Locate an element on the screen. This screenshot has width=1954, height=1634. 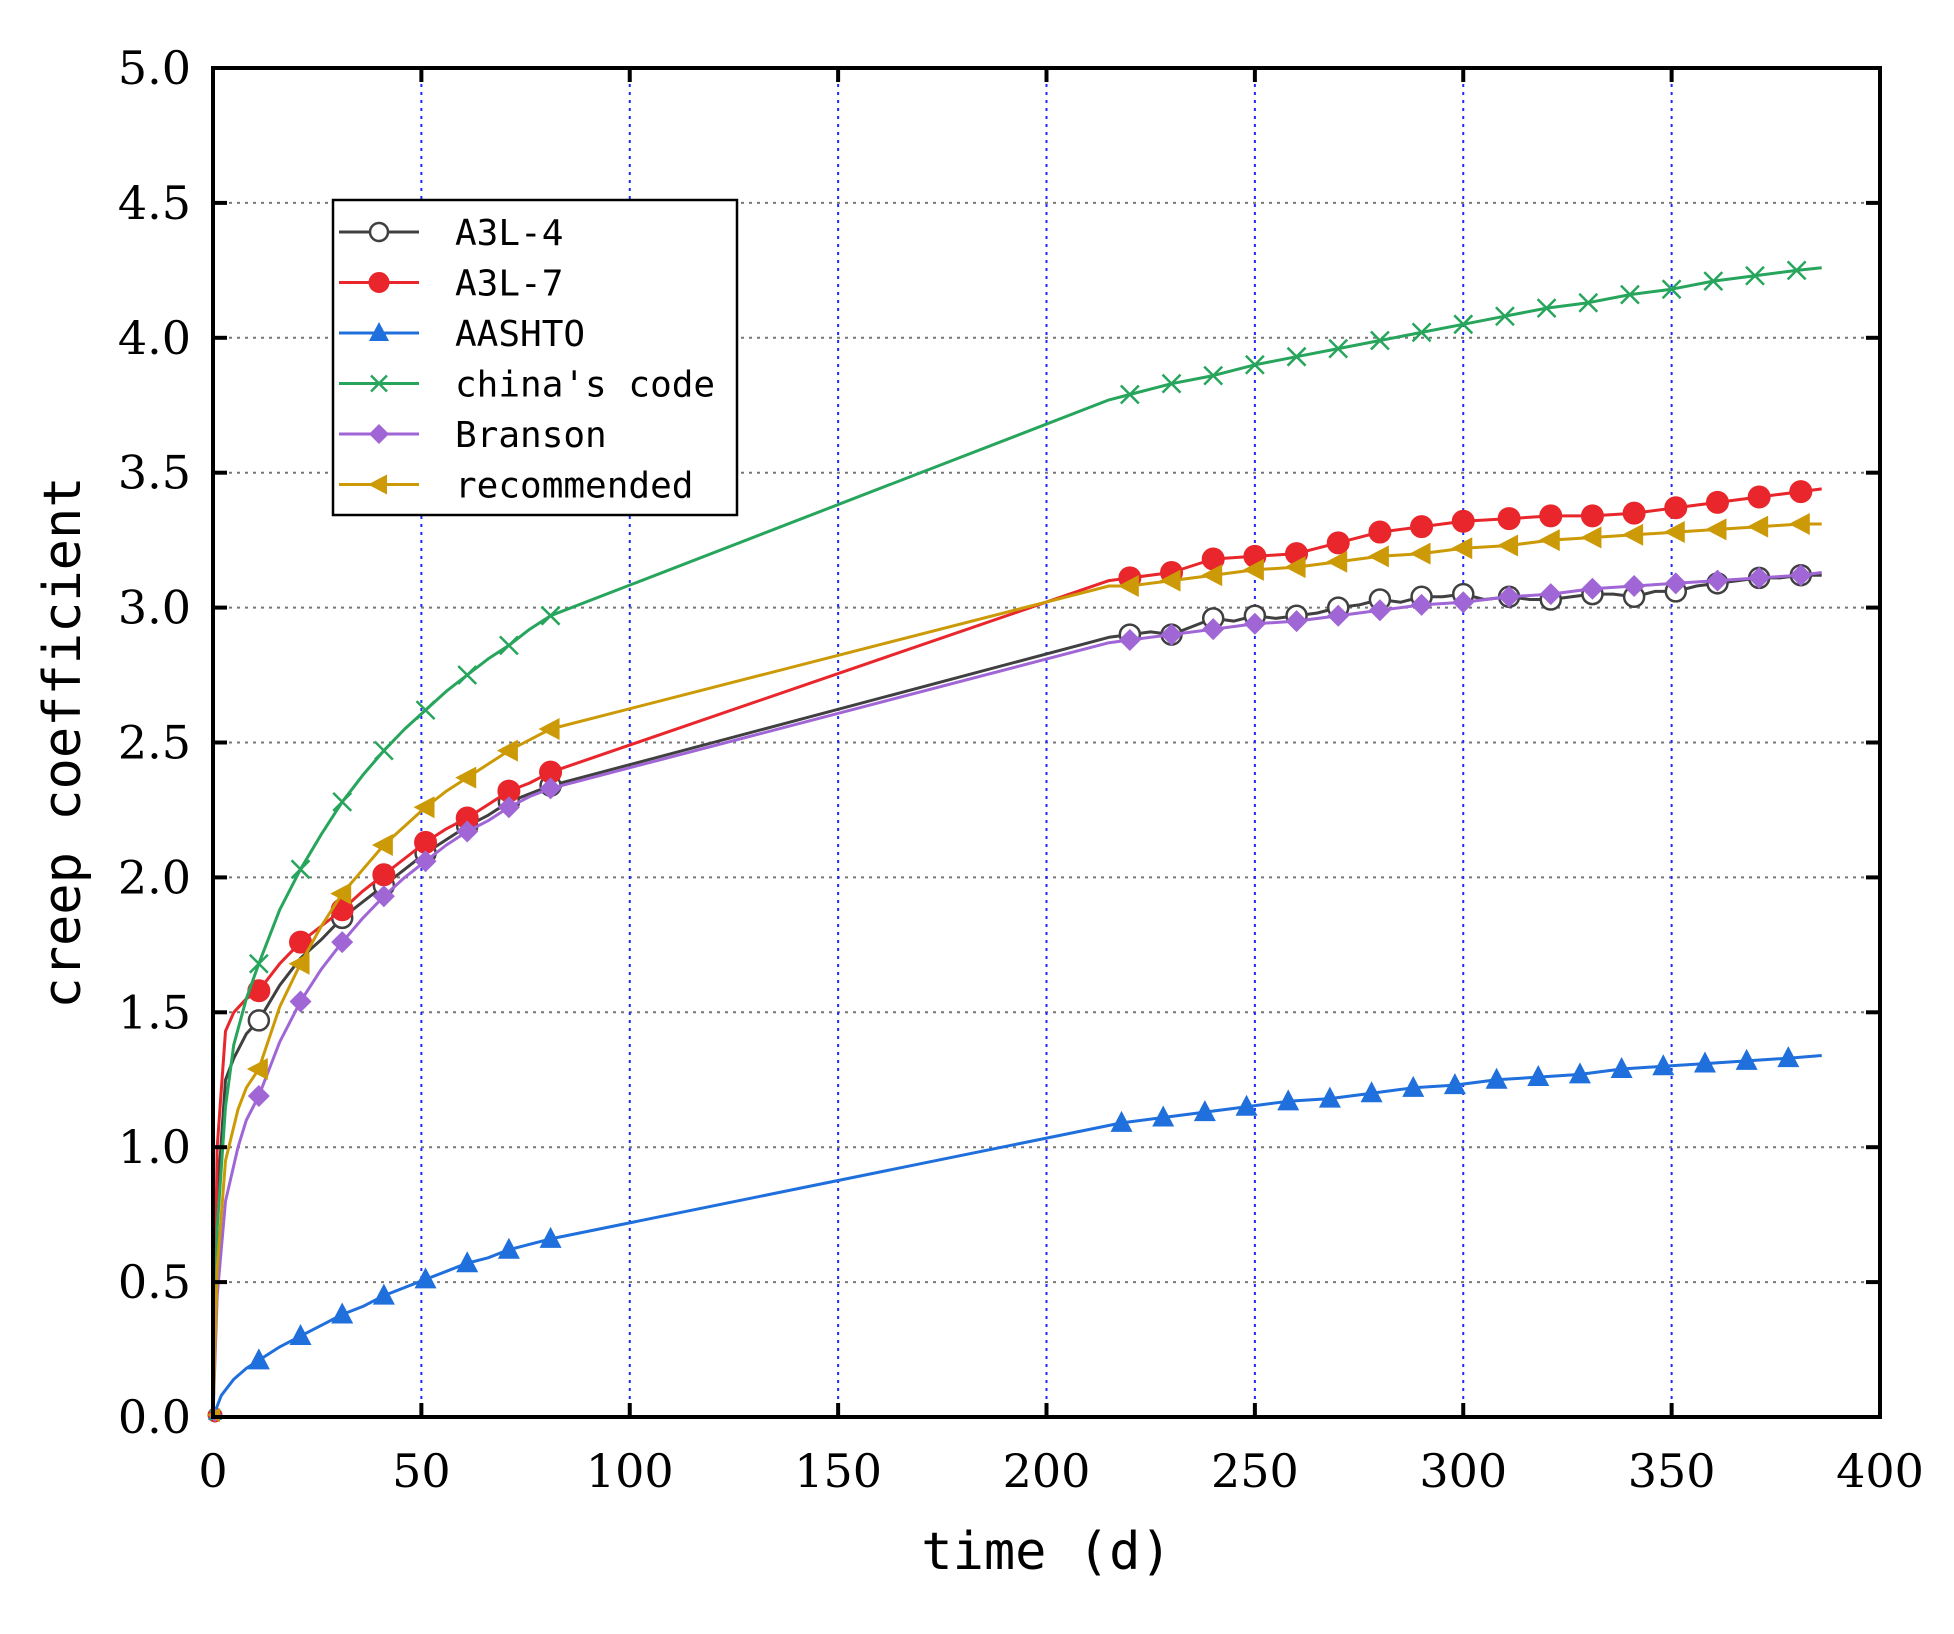
x-tick-label: 300 is located at coordinates (1463, 1471).